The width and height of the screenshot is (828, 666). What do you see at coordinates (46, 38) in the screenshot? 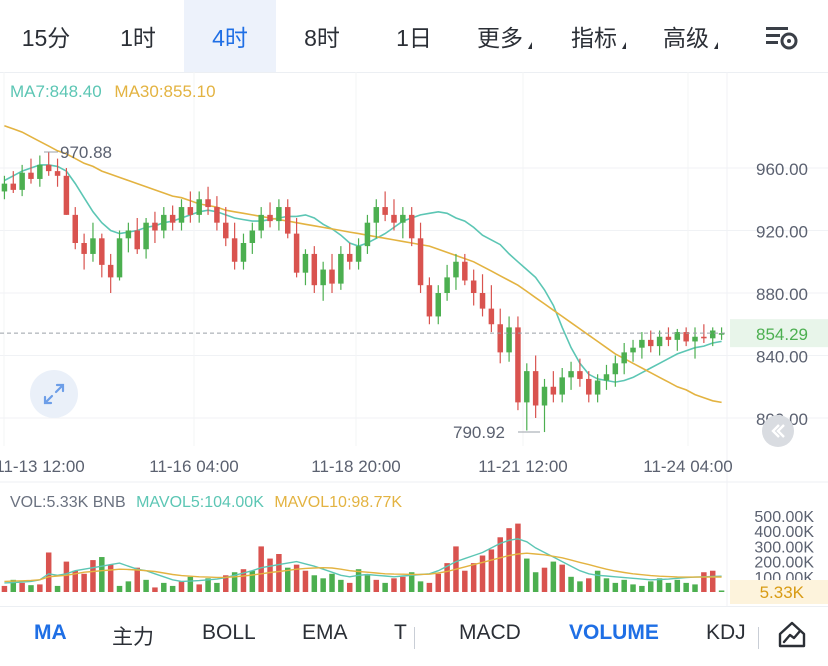
I see `tab-15m: 15分` at bounding box center [46, 38].